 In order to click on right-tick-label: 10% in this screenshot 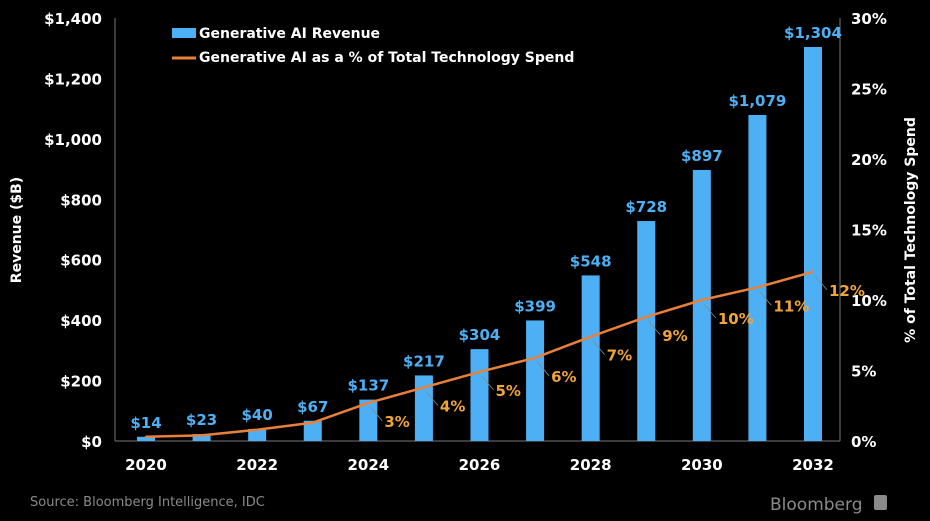, I will do `click(869, 301)`.